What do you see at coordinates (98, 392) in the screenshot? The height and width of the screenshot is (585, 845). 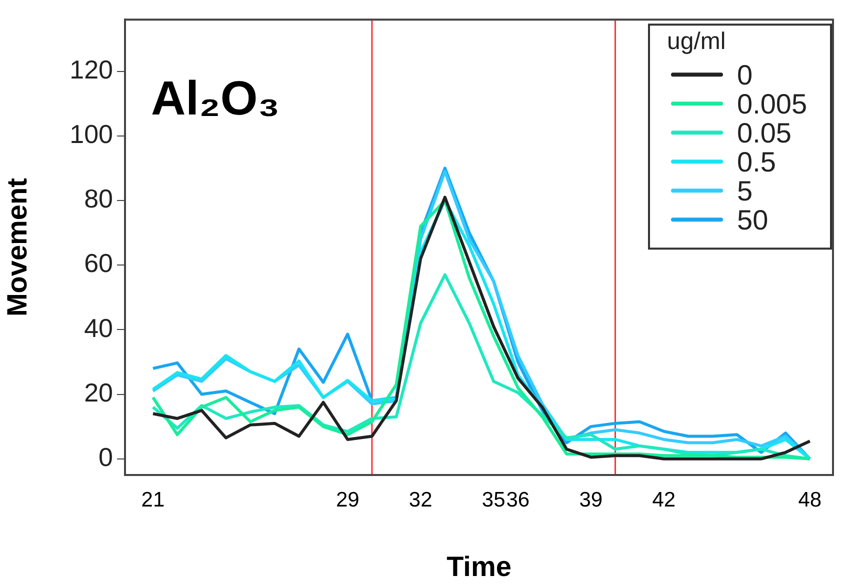 I see `y-tick-label: 20` at bounding box center [98, 392].